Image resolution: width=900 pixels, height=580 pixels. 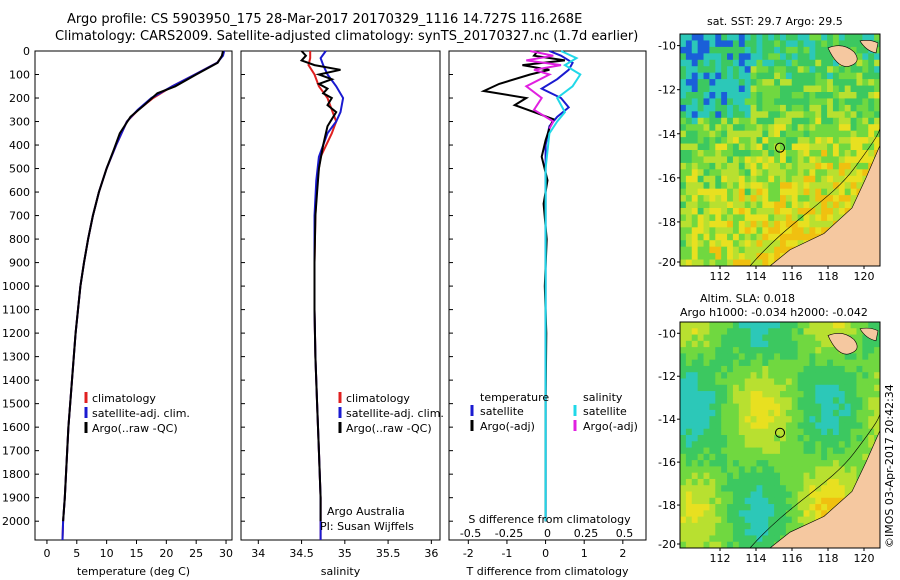 What do you see at coordinates (828, 558) in the screenshot?
I see `map-x-tick-label: 118` at bounding box center [828, 558].